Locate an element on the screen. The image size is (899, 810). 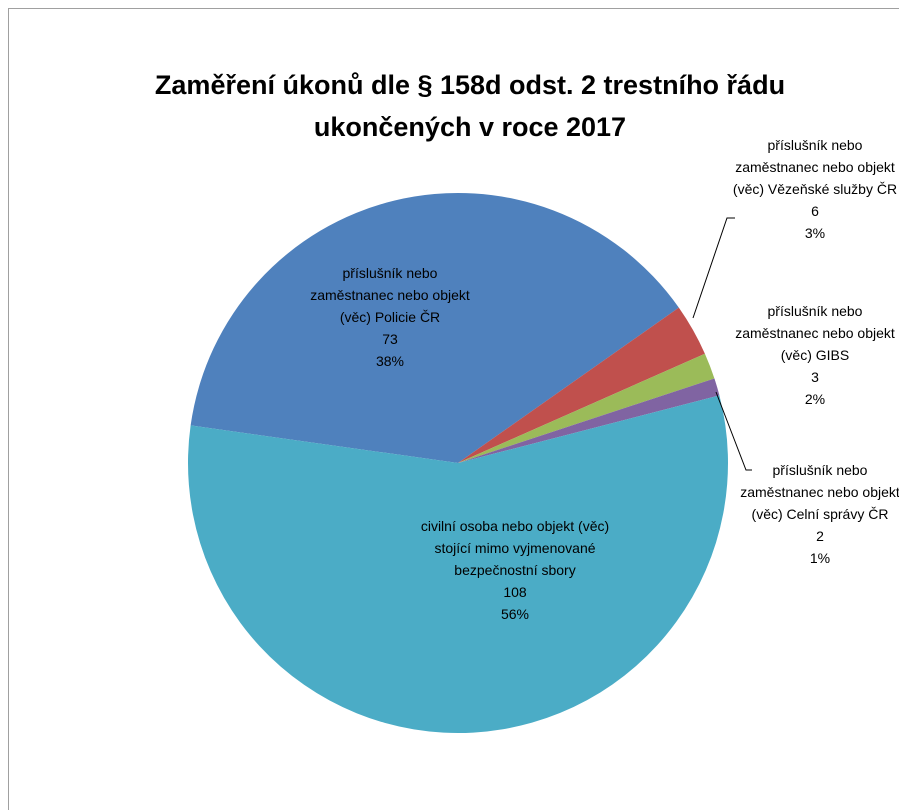
value-label: 108 is located at coordinates (515, 592).